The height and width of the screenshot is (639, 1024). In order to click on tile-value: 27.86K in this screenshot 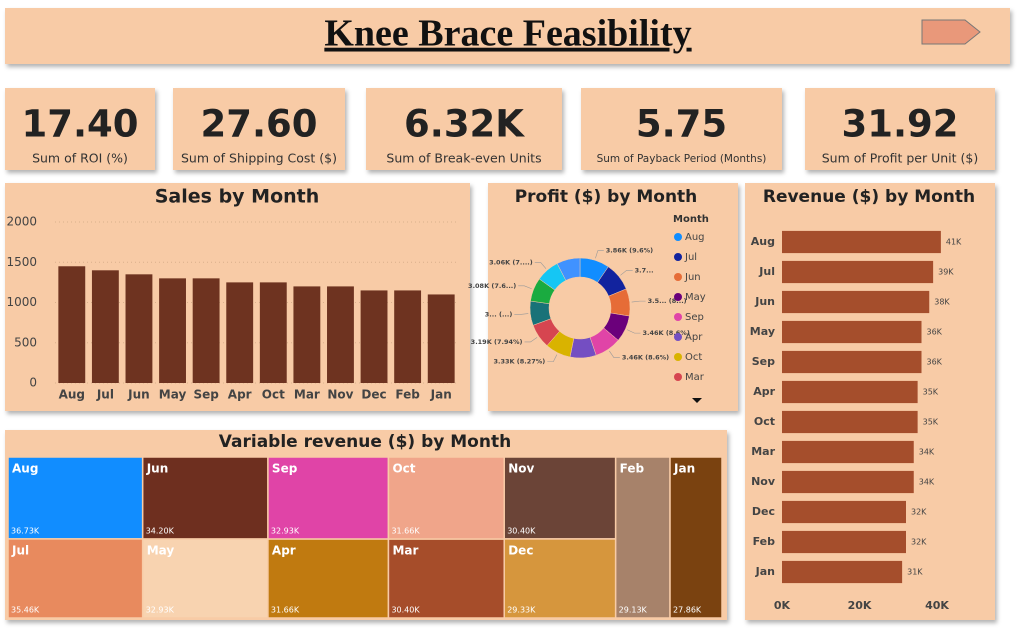, I will do `click(687, 610)`.